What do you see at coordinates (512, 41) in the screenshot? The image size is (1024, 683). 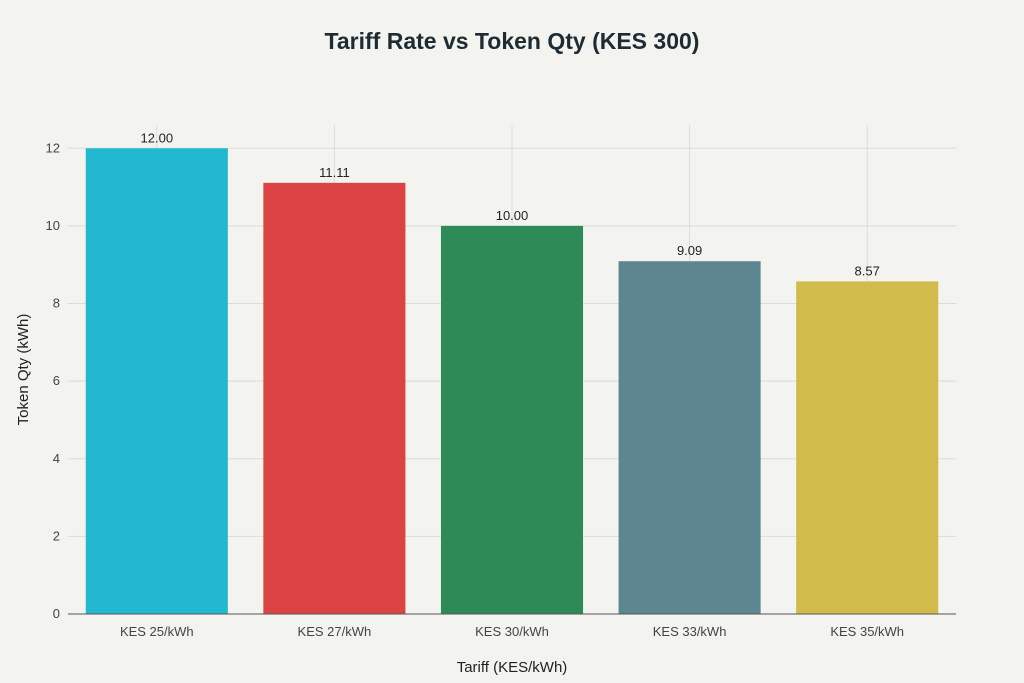 I see `chart-title: Tariff Rate vs Token Qty (KES 300)` at bounding box center [512, 41].